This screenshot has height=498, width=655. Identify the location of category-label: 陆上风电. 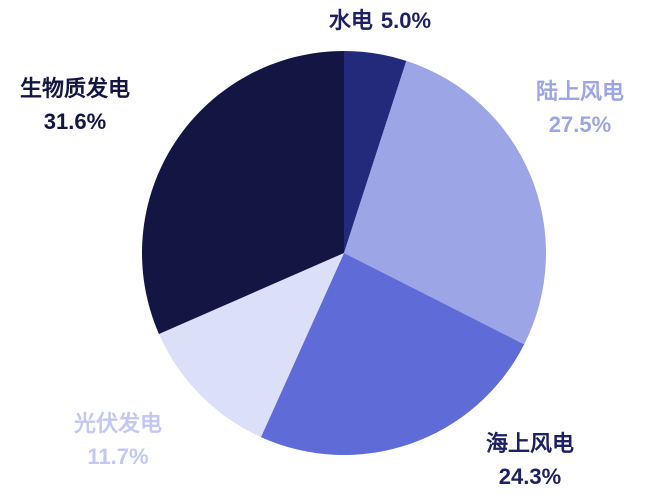
(580, 91).